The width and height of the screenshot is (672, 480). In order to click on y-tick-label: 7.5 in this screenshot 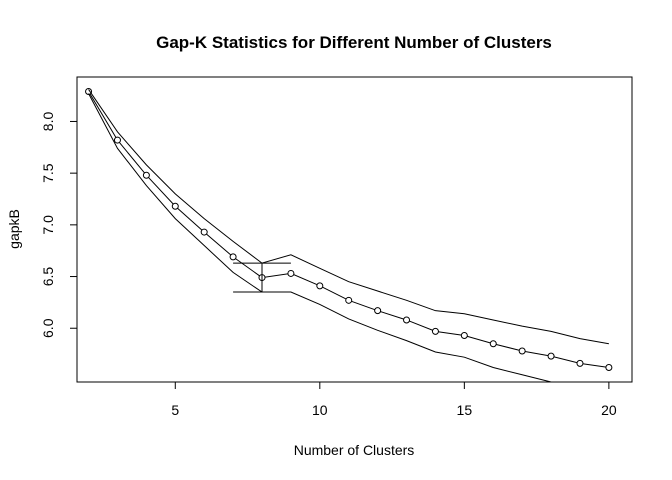, I will do `click(48, 173)`.